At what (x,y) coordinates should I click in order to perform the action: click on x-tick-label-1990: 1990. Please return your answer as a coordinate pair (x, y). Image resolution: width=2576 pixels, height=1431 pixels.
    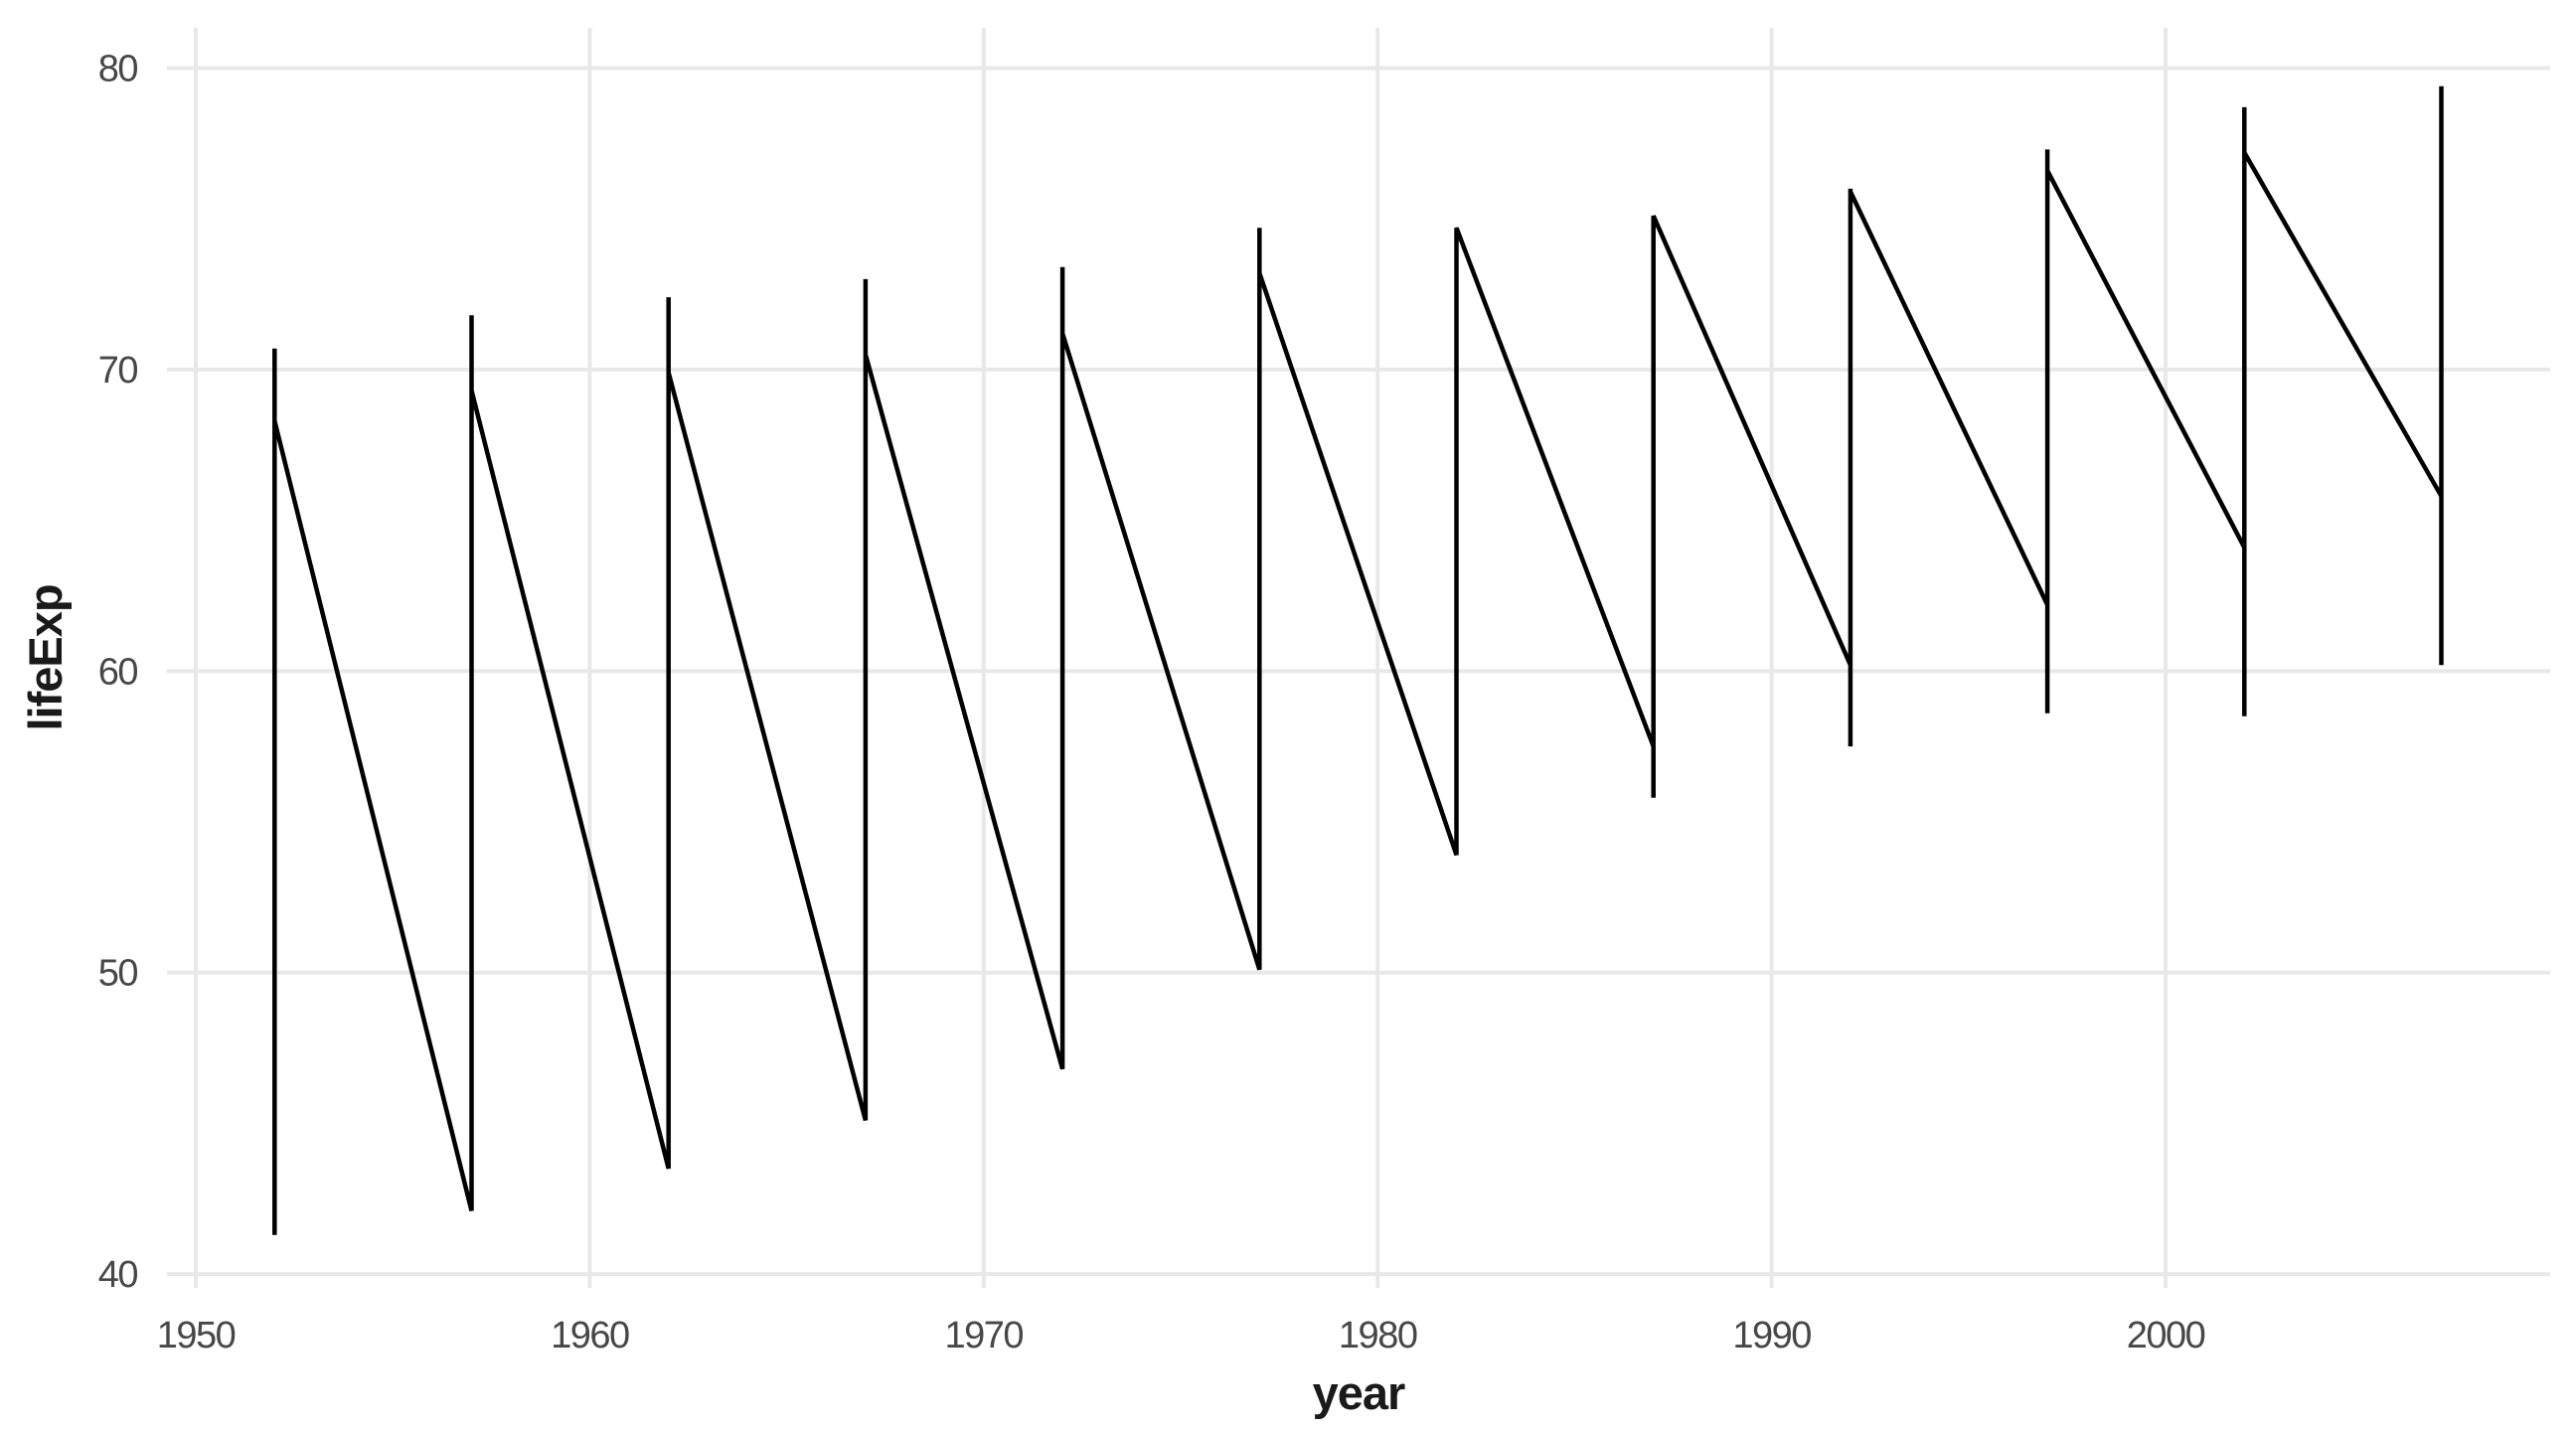
    Looking at the image, I should click on (1771, 1335).